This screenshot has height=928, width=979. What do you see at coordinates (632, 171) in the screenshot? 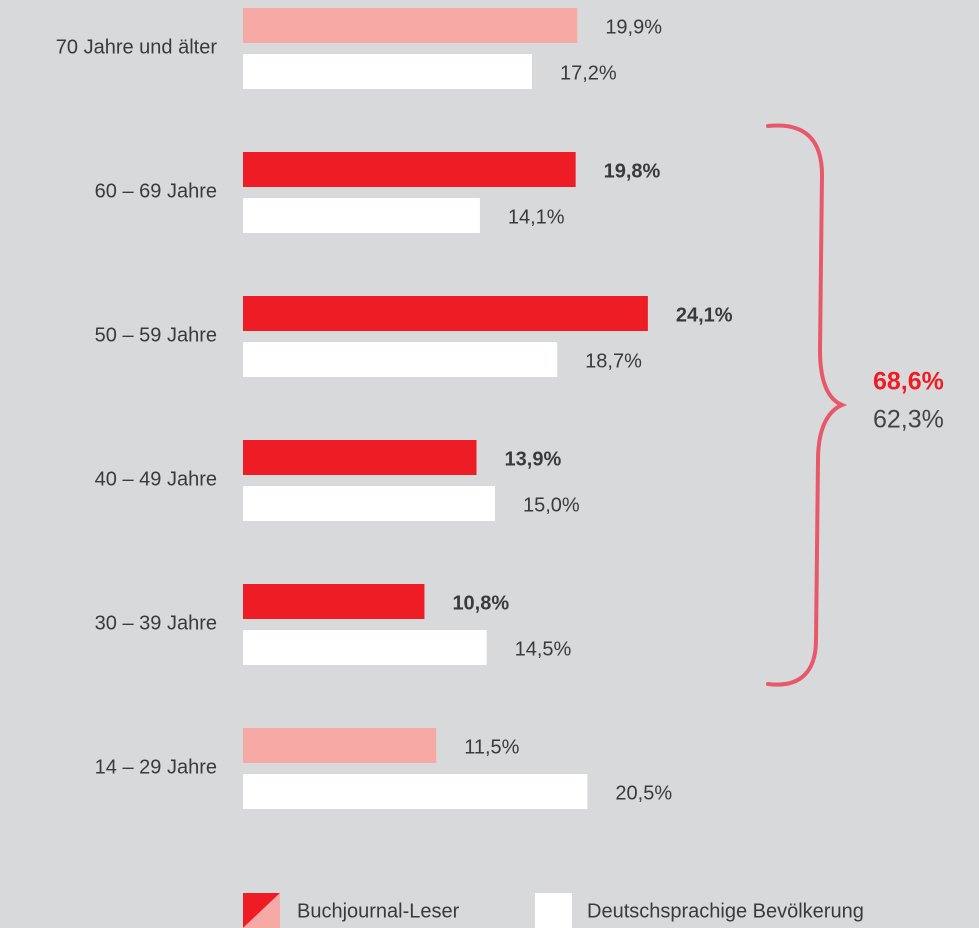
I see `value-label: 19,8%` at bounding box center [632, 171].